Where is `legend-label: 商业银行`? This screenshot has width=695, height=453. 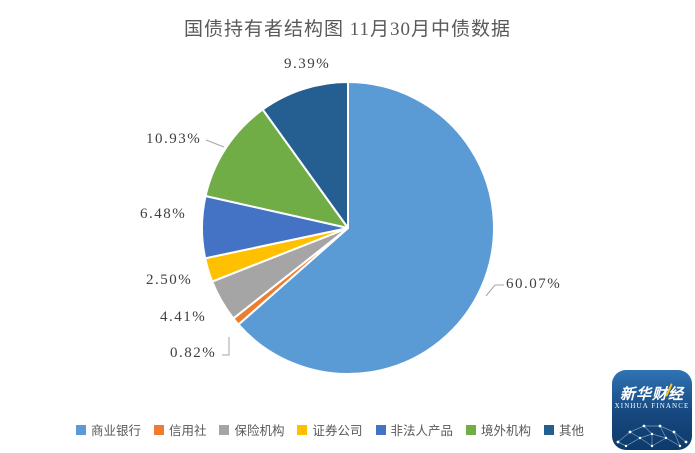
legend-label: 商业银行 is located at coordinates (115, 431).